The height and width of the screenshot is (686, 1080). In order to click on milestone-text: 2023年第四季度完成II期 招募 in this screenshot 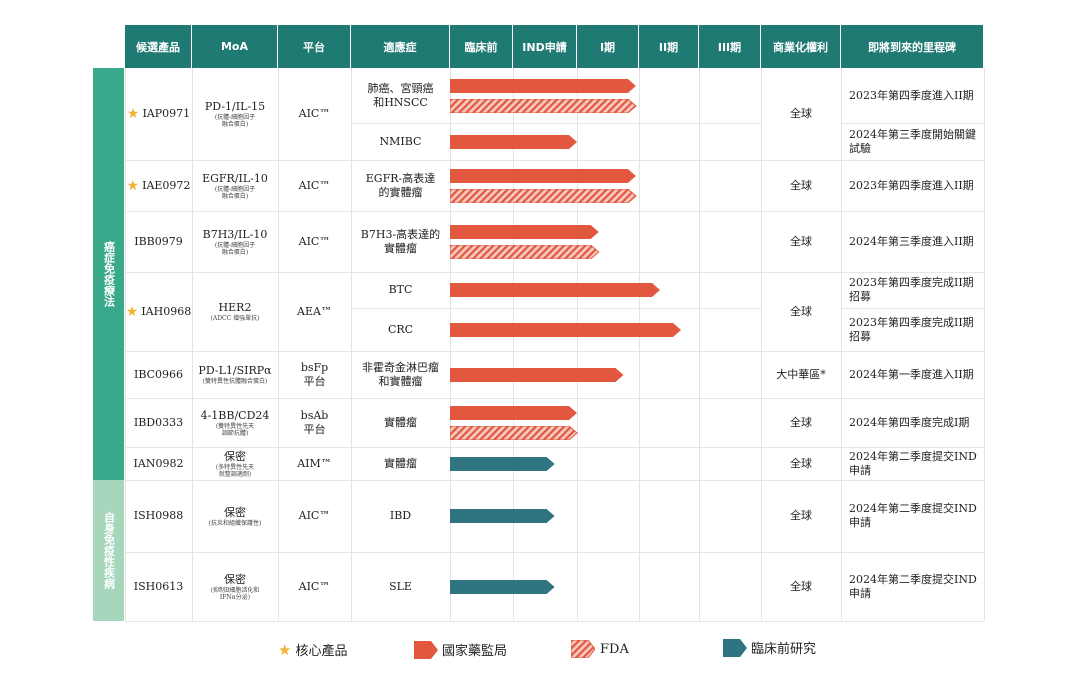, I will do `click(911, 329)`.